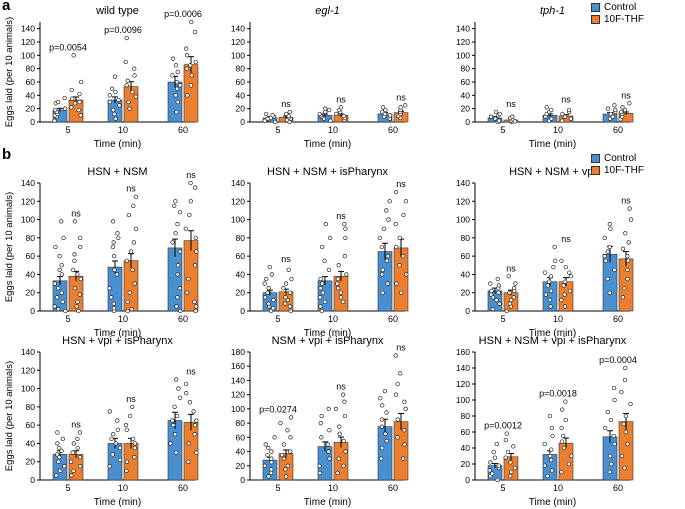 Image resolution: width=685 pixels, height=509 pixels. Describe the element at coordinates (9, 247) in the screenshot. I see `y-axis-label: Eggs laid (per 10 animals)` at that location.